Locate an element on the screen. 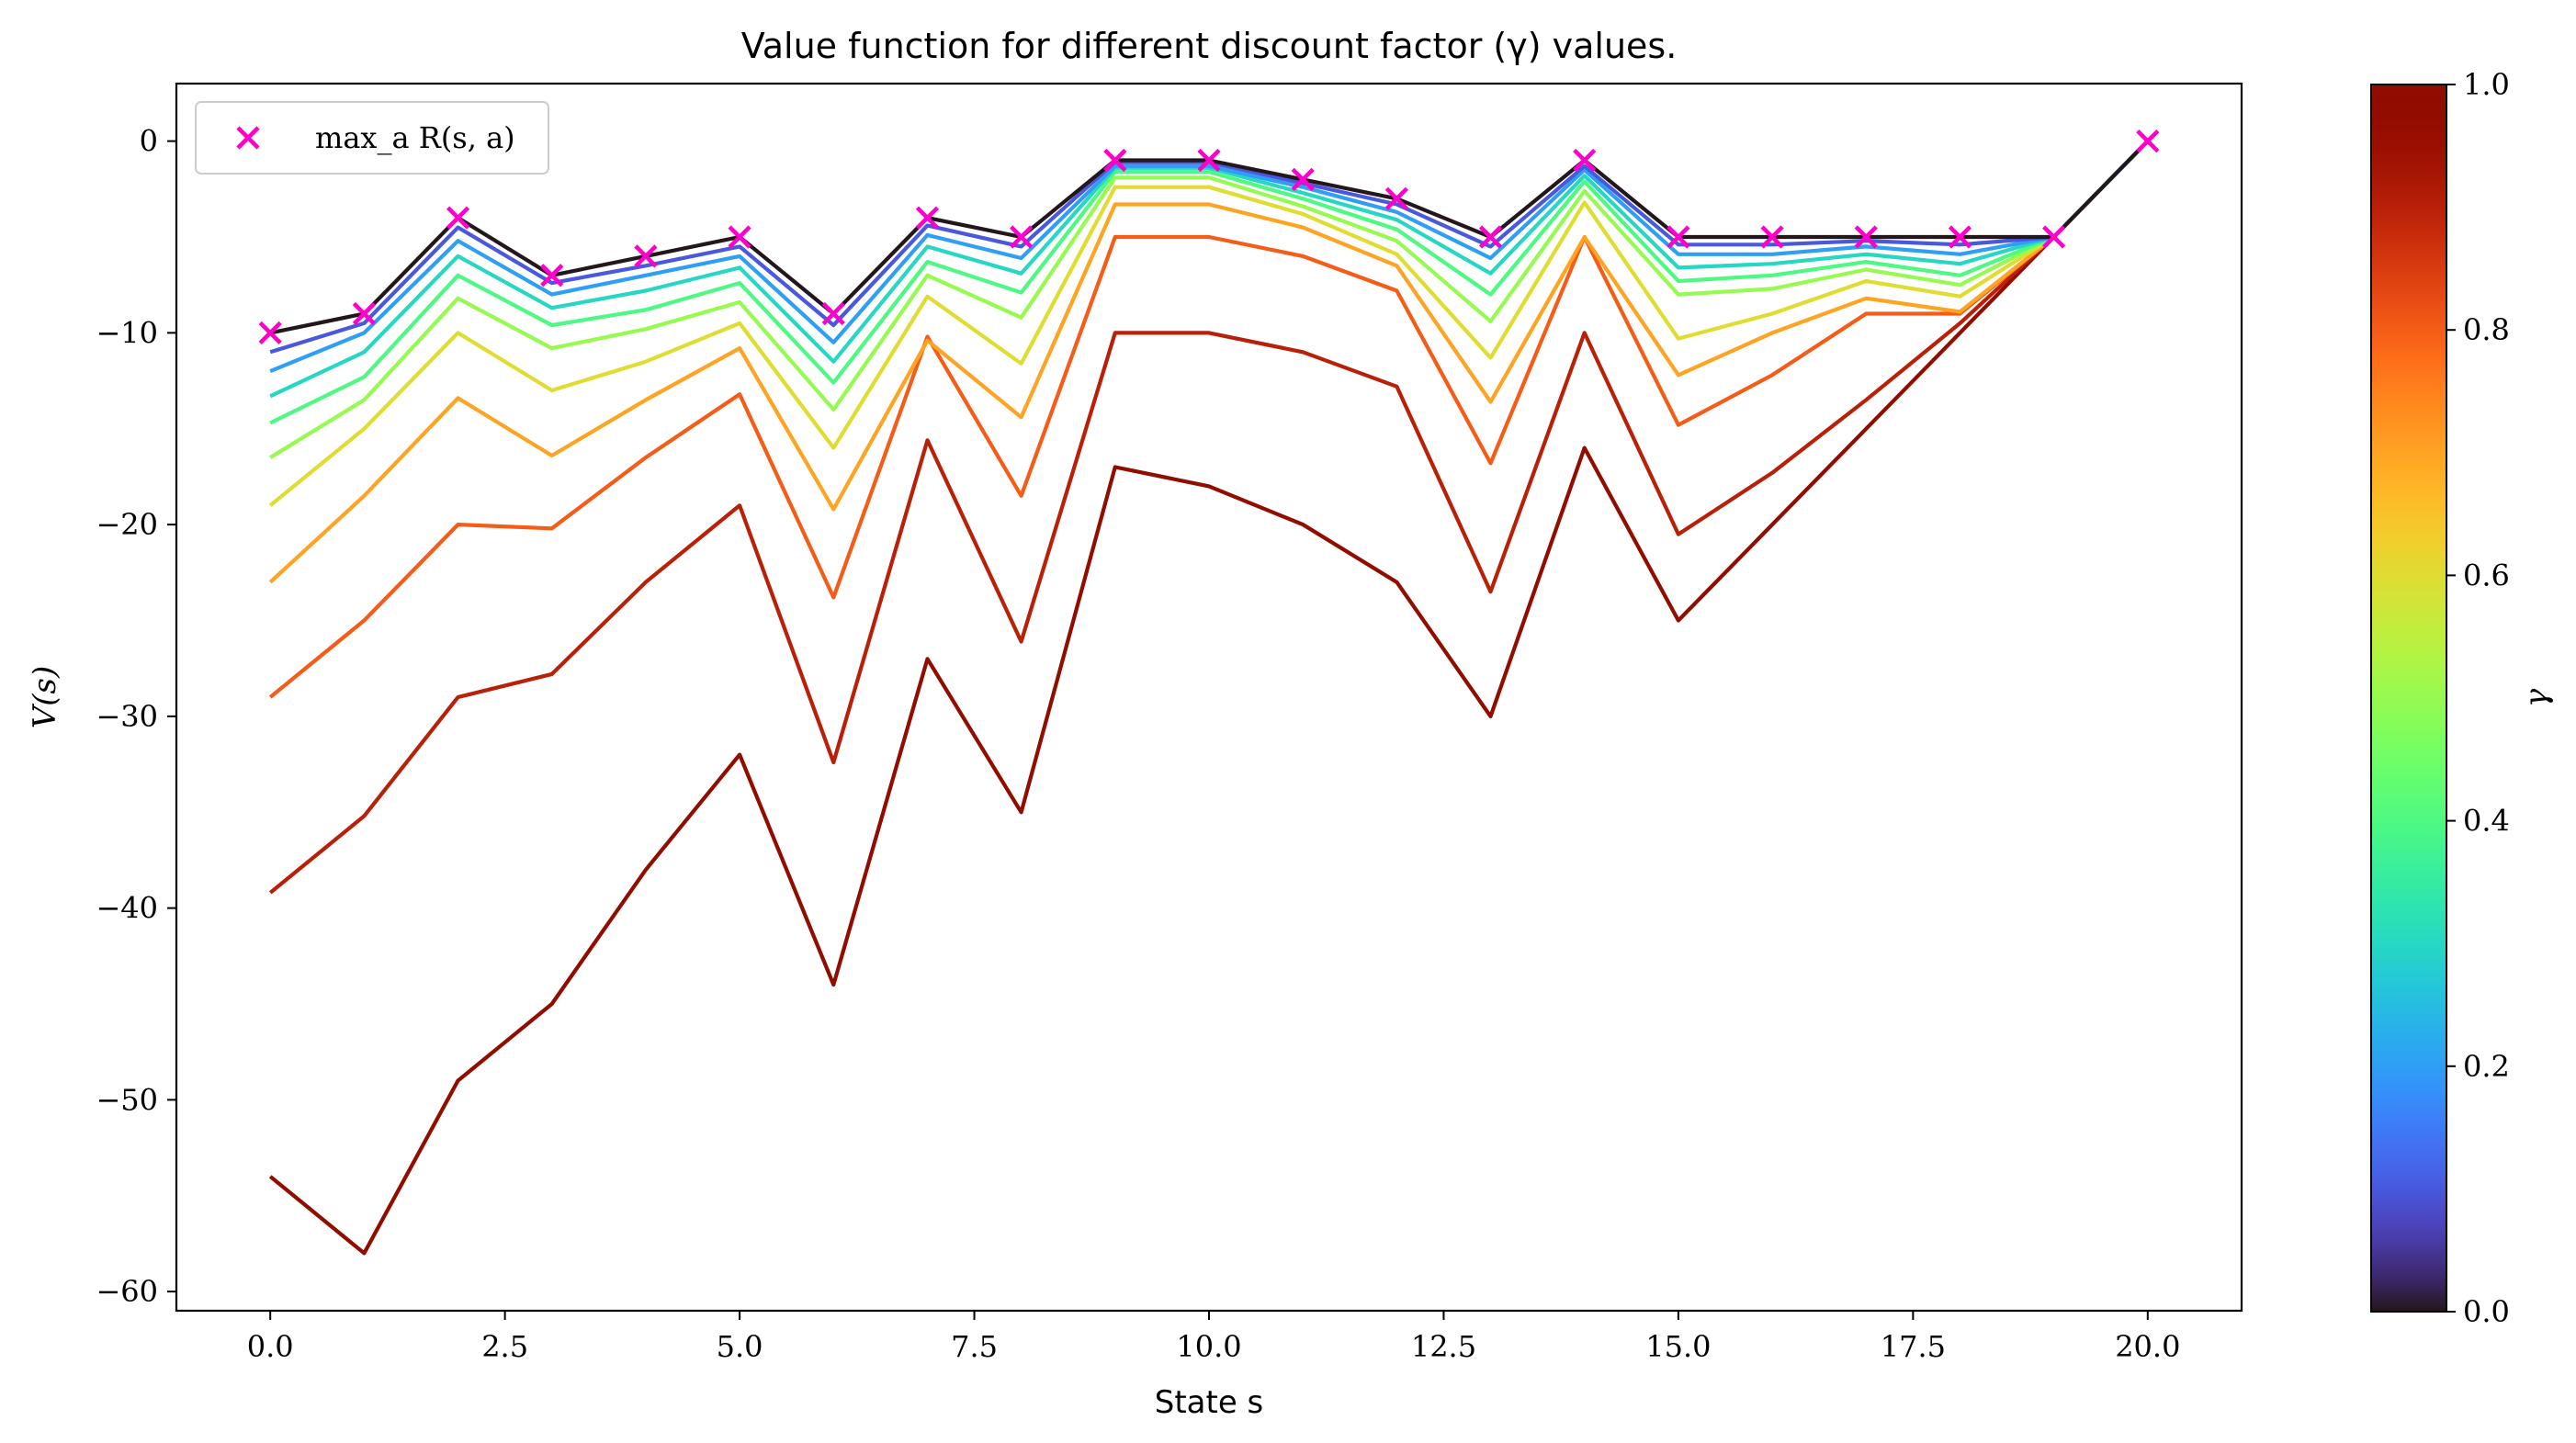  legend-marker is located at coordinates (248, 138).